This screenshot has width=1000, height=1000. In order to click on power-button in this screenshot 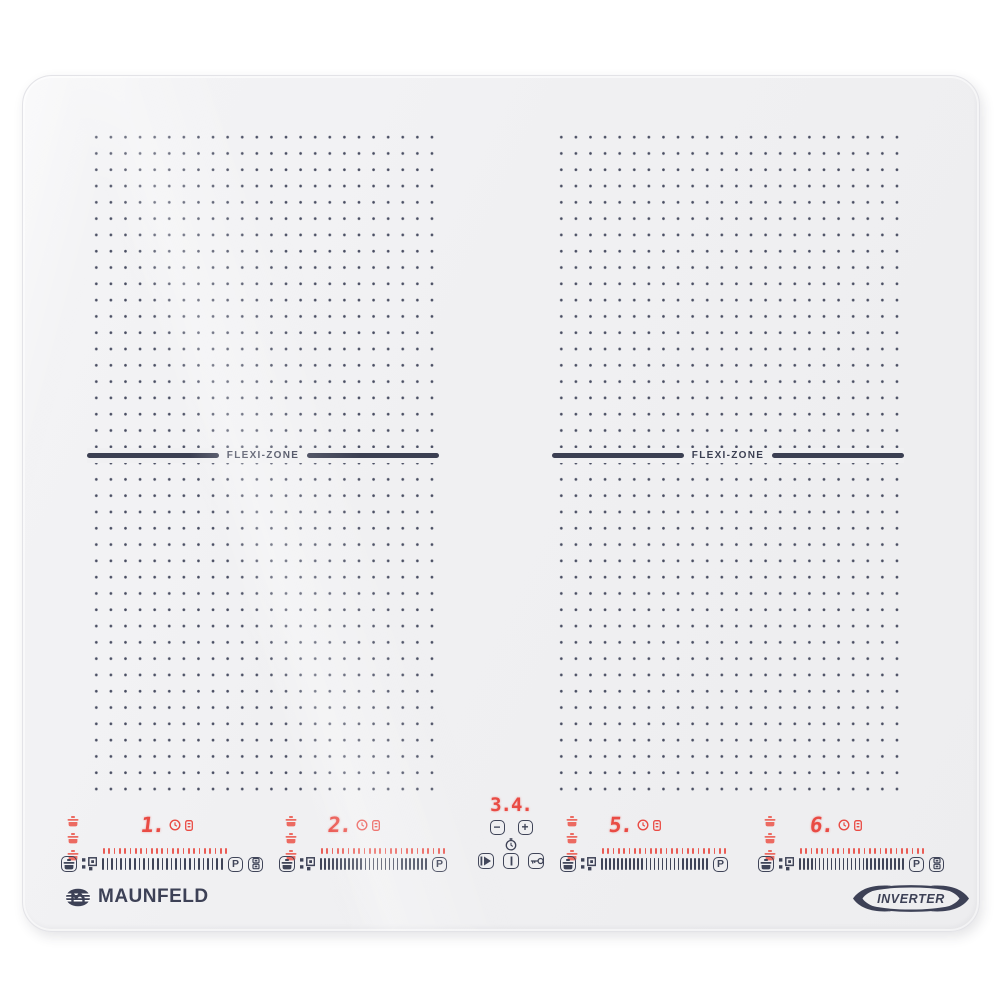, I will do `click(511, 861)`.